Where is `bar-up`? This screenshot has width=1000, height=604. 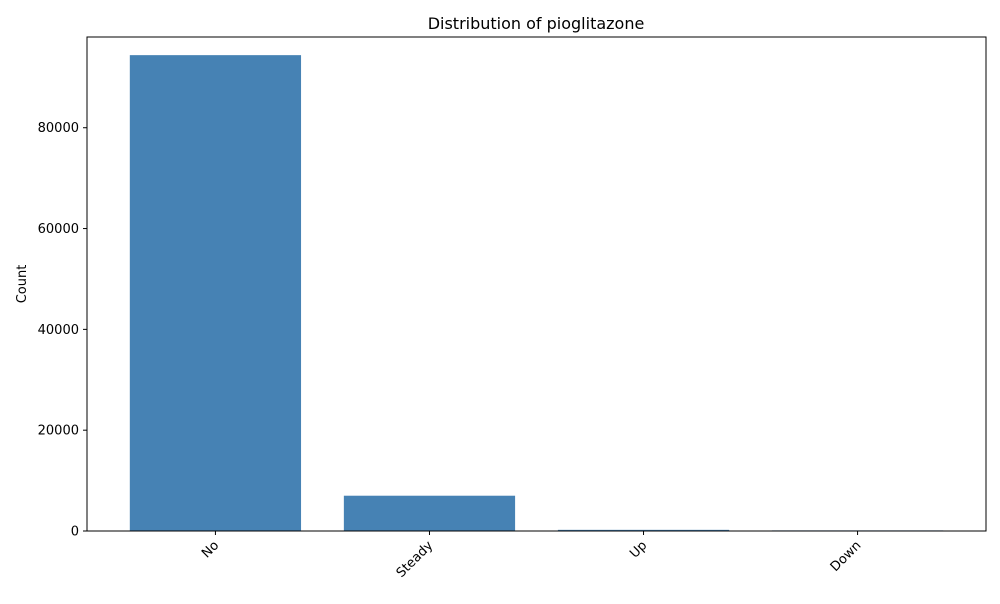
bar-up is located at coordinates (643, 530).